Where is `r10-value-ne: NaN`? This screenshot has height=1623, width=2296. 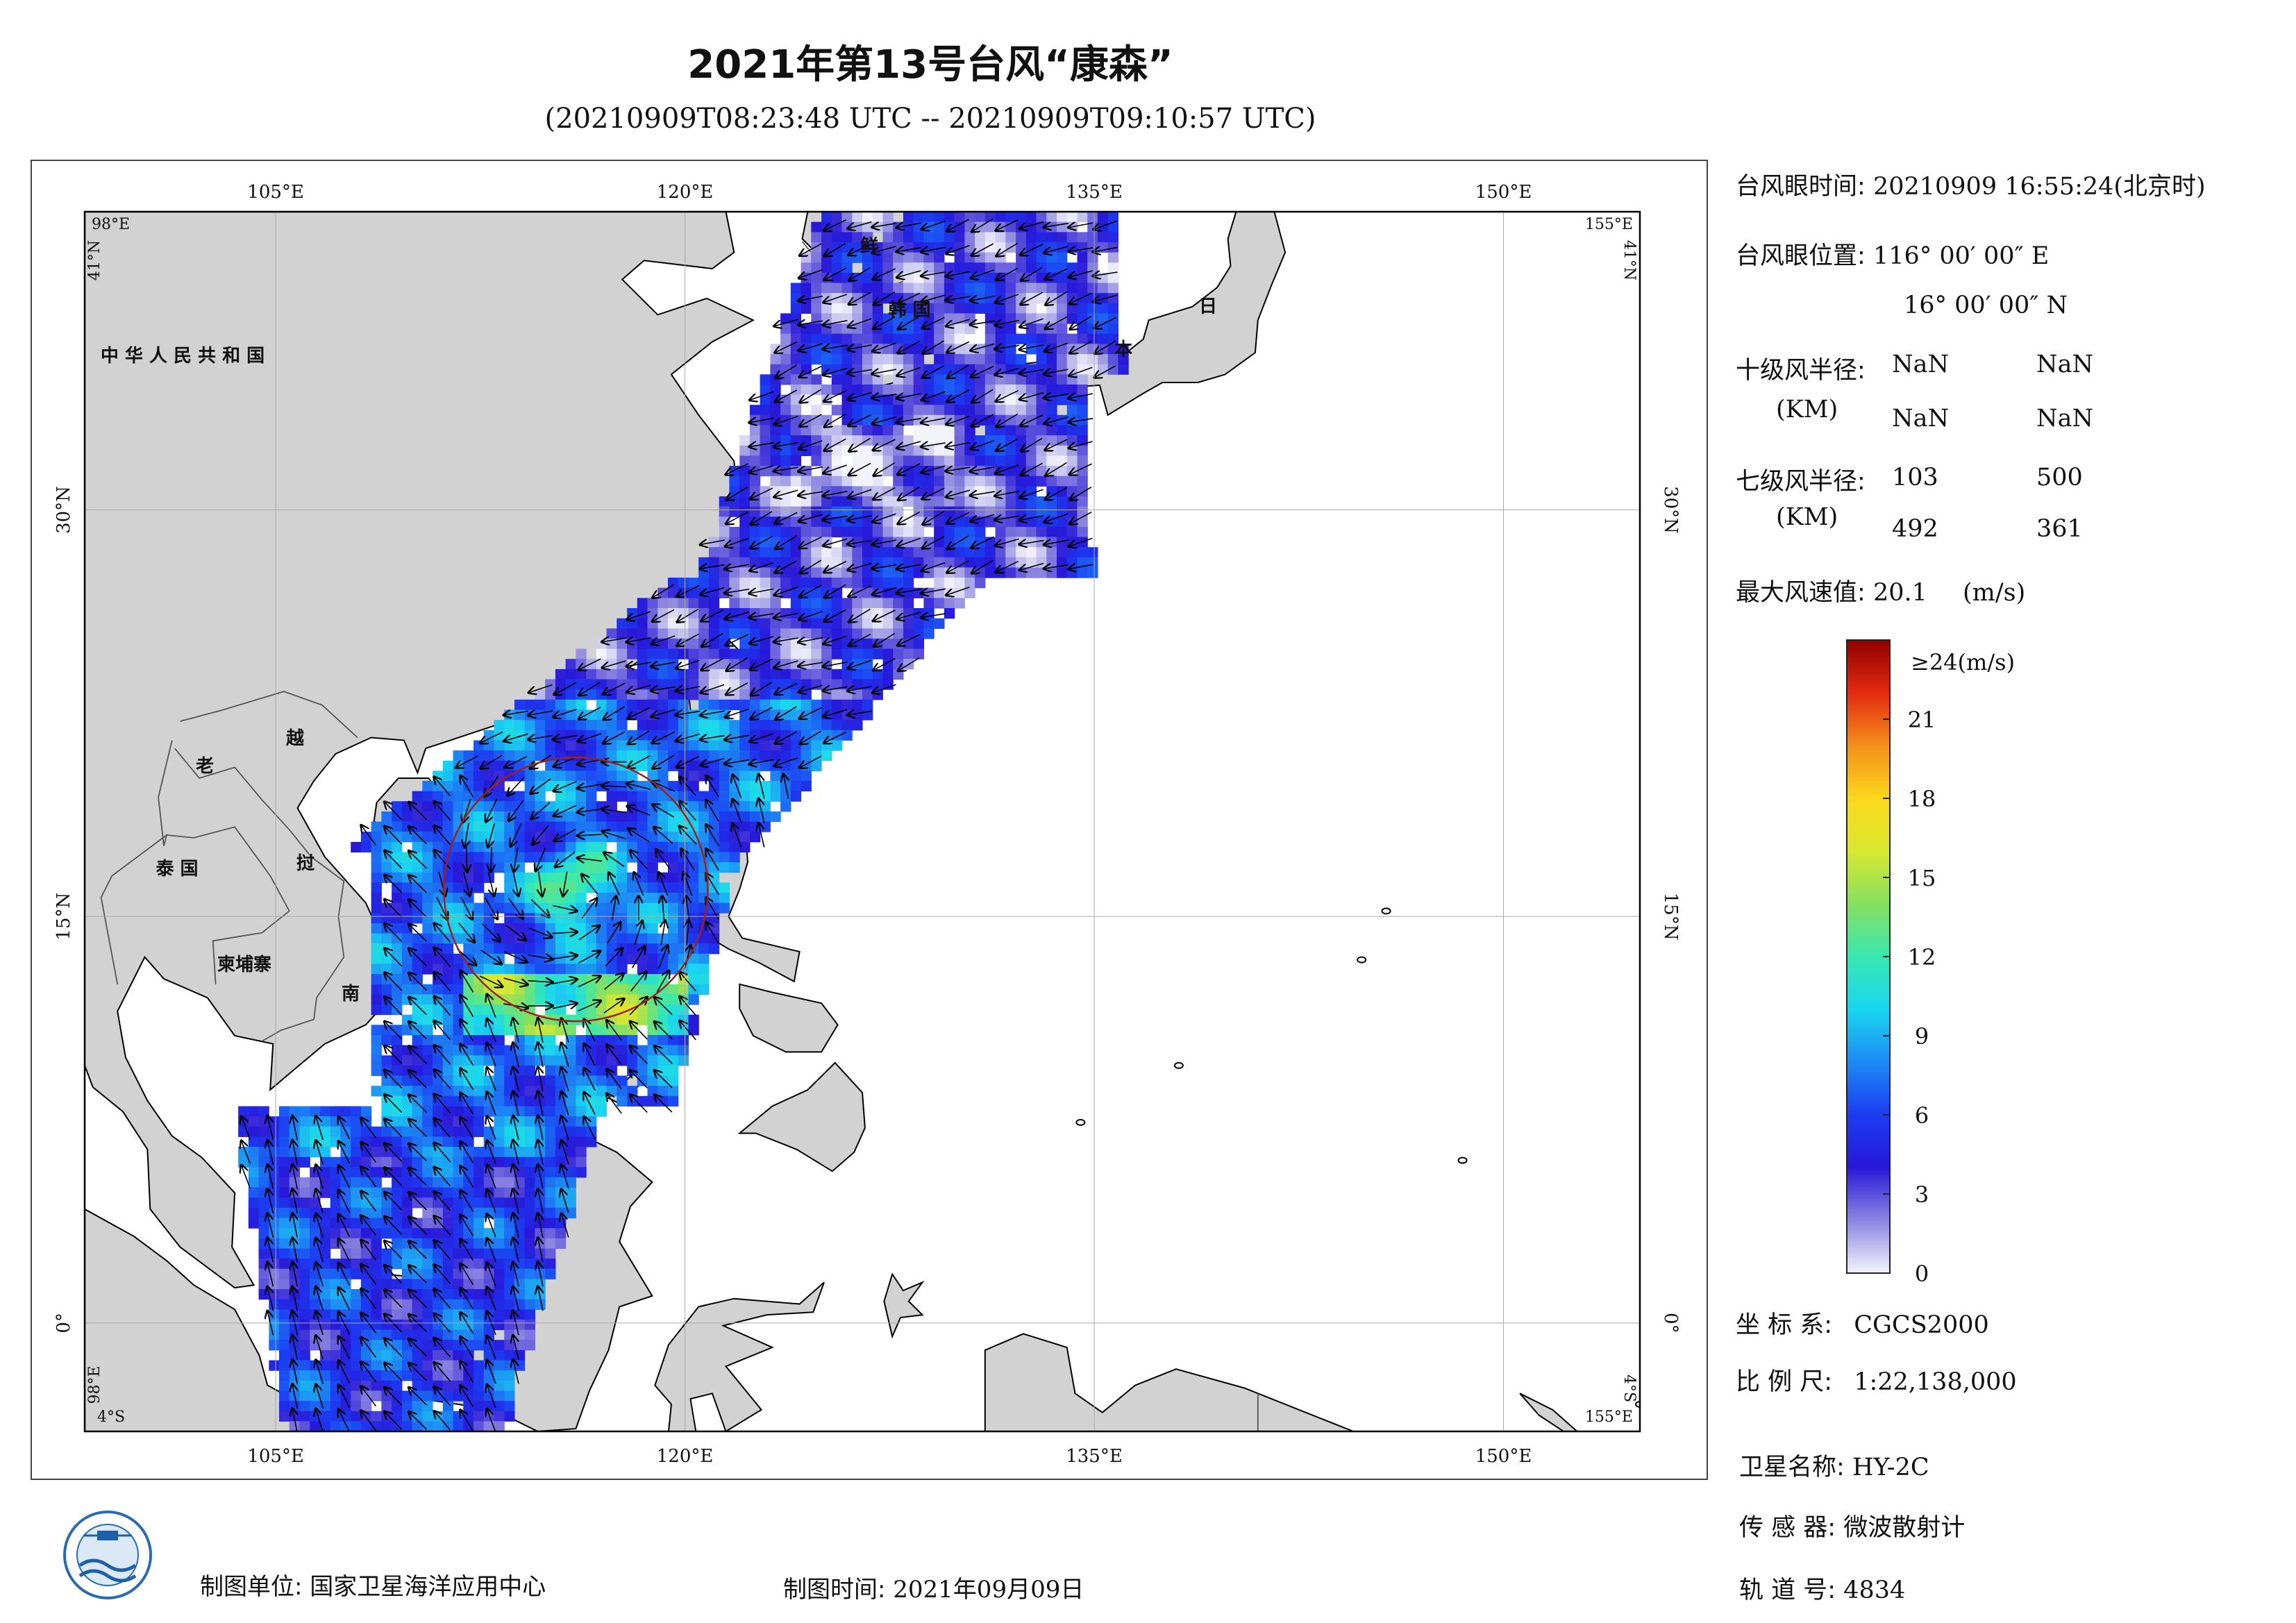 r10-value-ne: NaN is located at coordinates (1921, 364).